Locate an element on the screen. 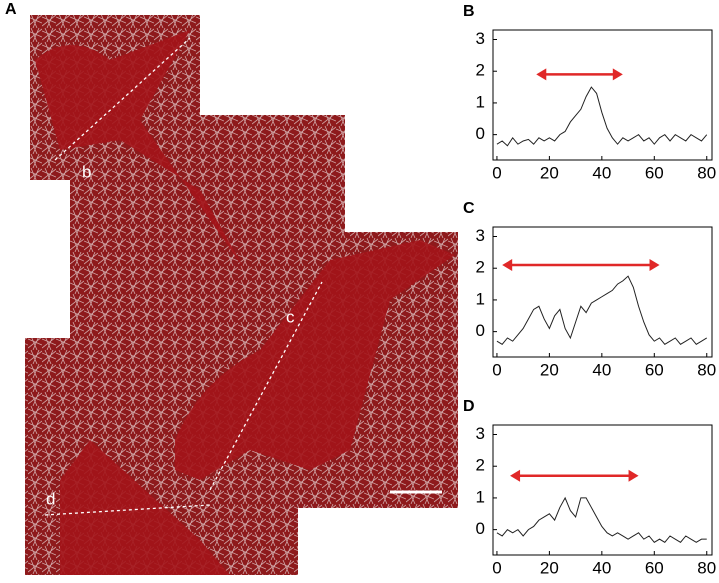 Image resolution: width=719 pixels, height=583 pixels. panel-label: C is located at coordinates (469, 208).